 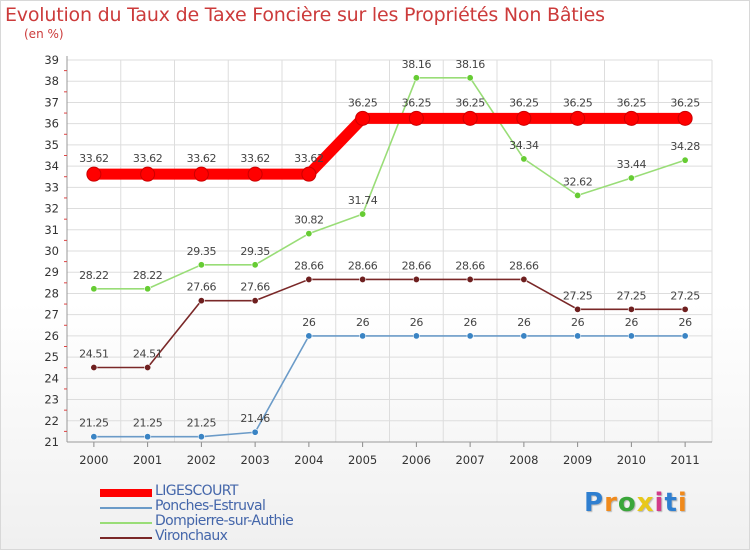 I want to click on legend-label: Dompierre-sur-Authie, so click(x=224, y=521).